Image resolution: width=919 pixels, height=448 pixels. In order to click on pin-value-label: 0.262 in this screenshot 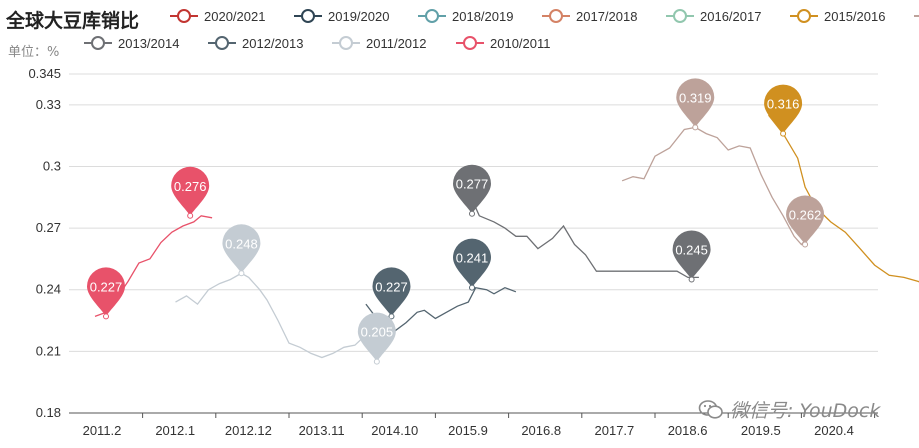, I will do `click(805, 215)`.